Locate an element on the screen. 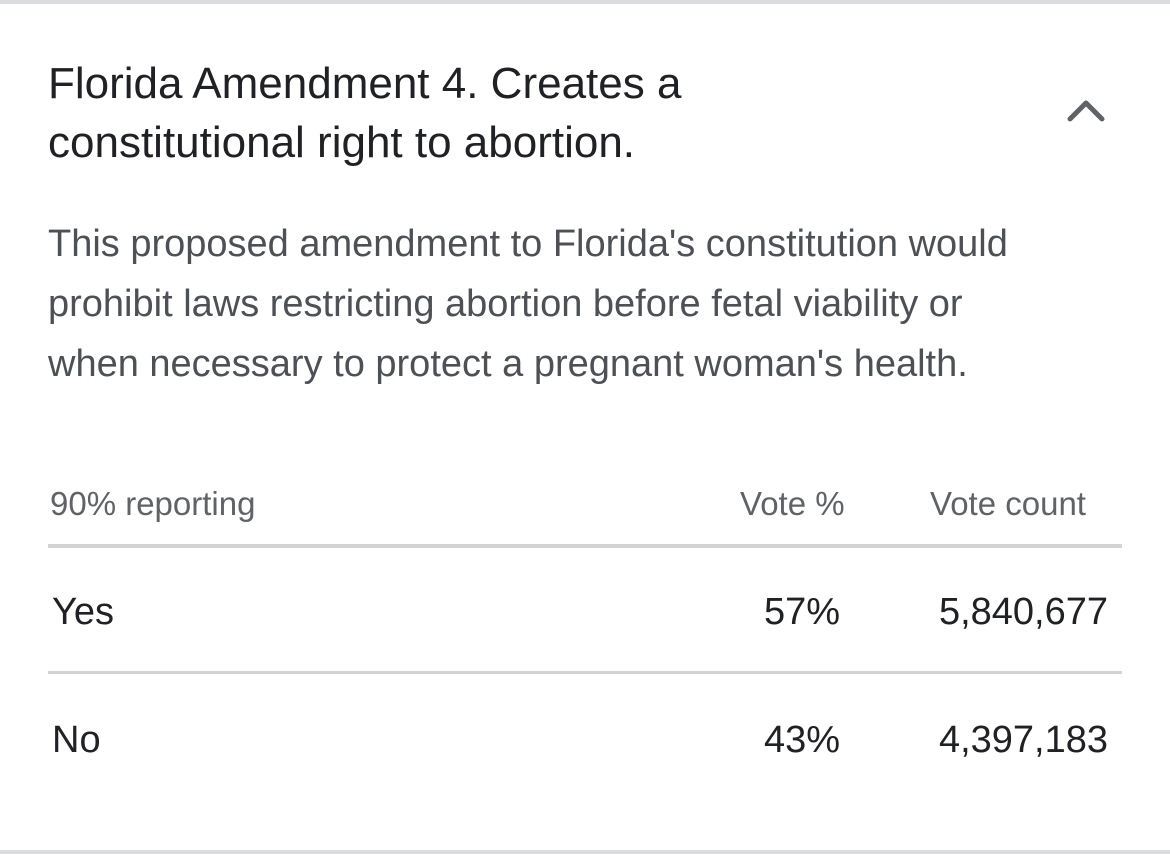  reporting-status: 90% reporting is located at coordinates (153, 503).